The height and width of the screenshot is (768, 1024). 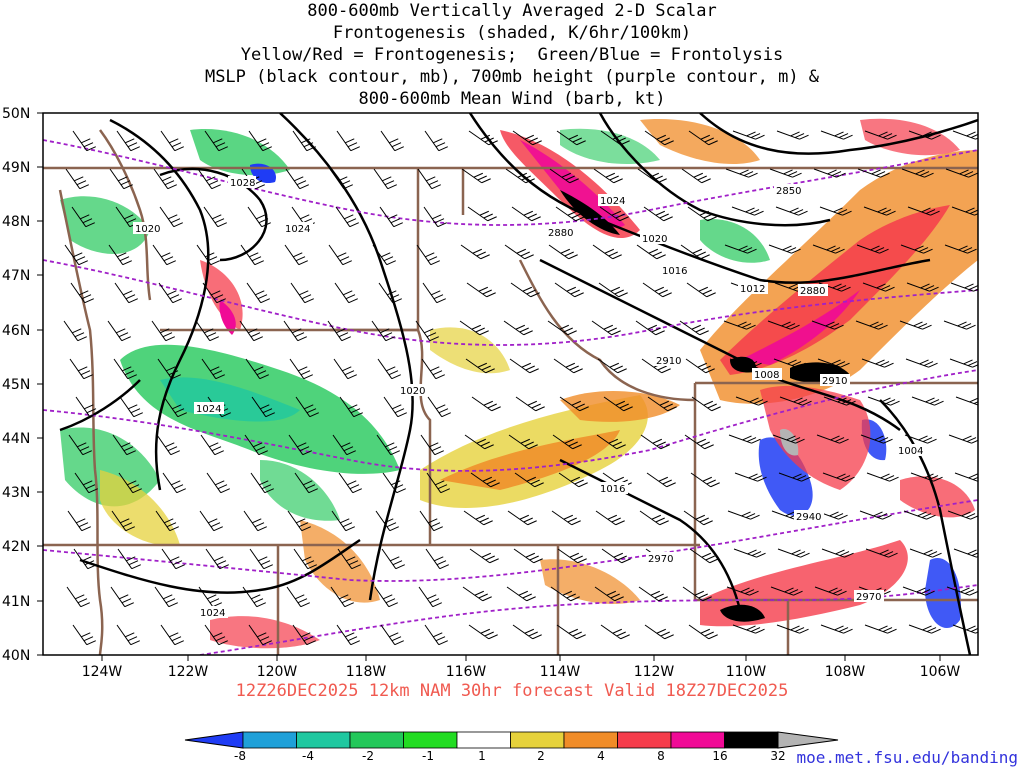 What do you see at coordinates (788, 191) in the screenshot?
I see `svg-text: 2850` at bounding box center [788, 191].